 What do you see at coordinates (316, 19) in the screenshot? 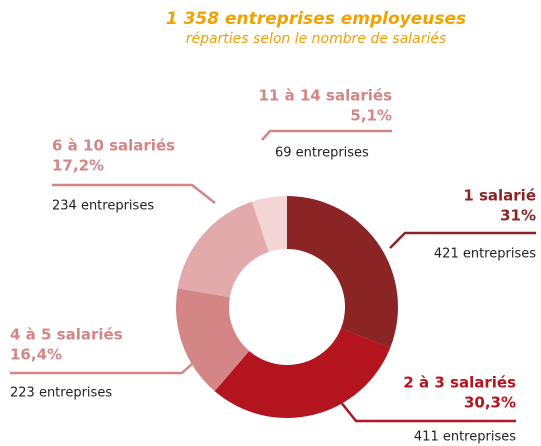
I see `chart-title: 1 358 entreprises employeuses` at bounding box center [316, 19].